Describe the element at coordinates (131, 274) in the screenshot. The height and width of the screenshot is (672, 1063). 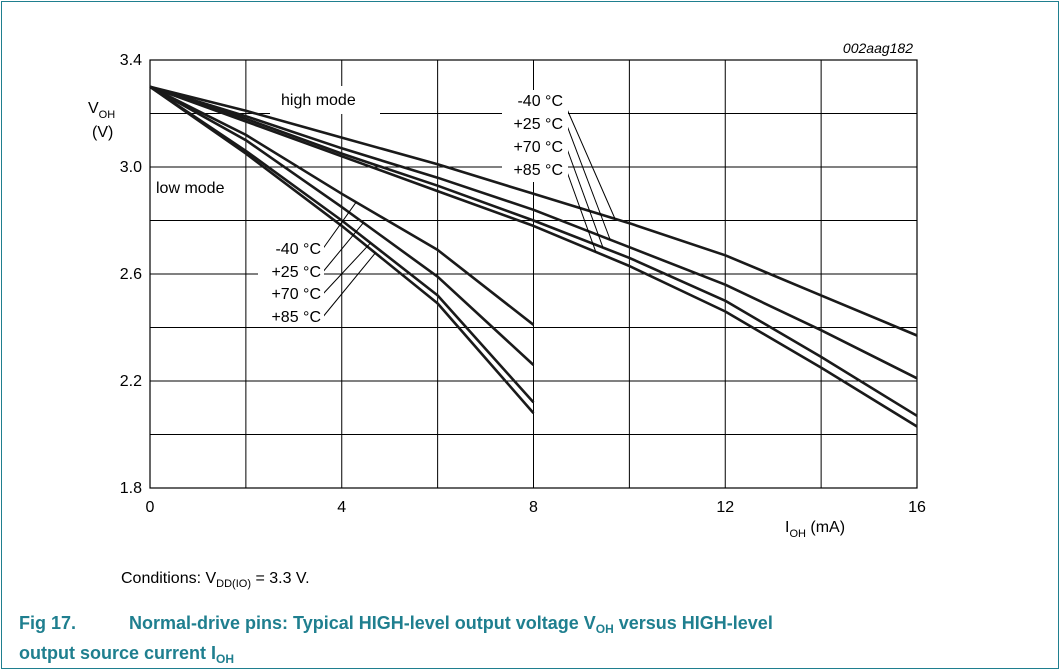
I see `y-tick-label: 2.6` at that location.